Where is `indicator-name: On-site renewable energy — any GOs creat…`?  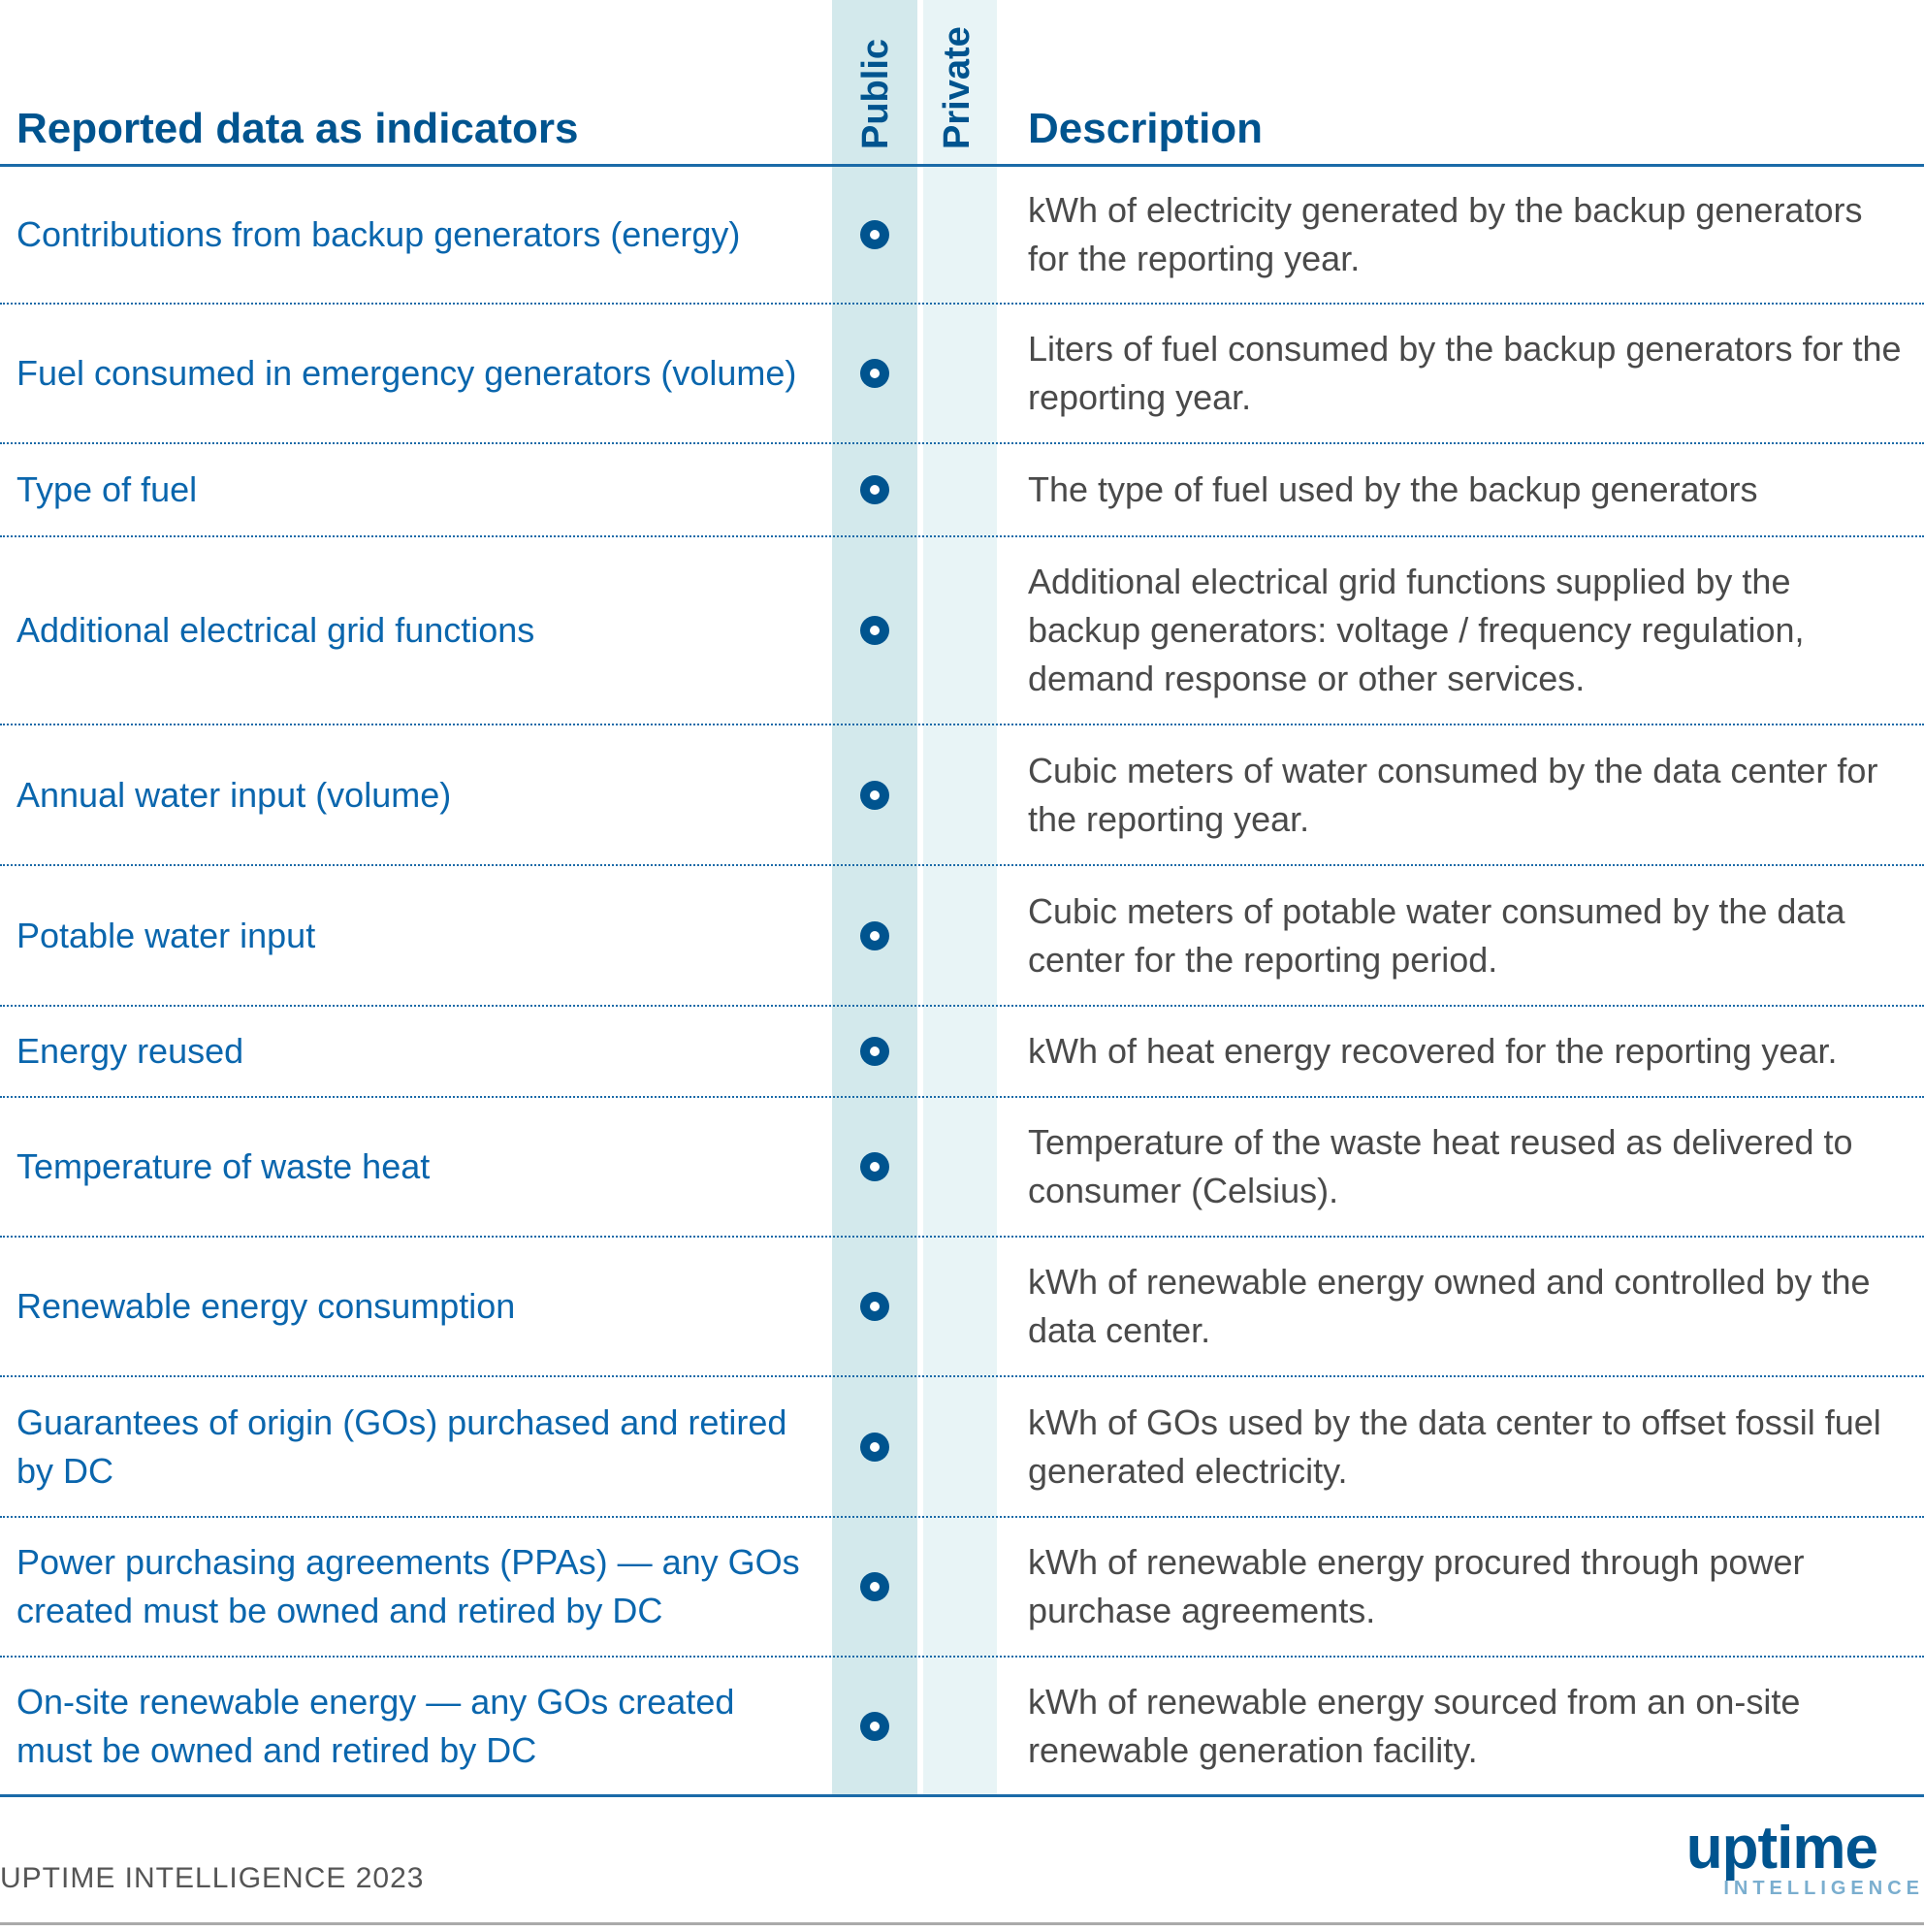
indicator-name: On-site renewable energy — any GOs creat… is located at coordinates (375, 1725).